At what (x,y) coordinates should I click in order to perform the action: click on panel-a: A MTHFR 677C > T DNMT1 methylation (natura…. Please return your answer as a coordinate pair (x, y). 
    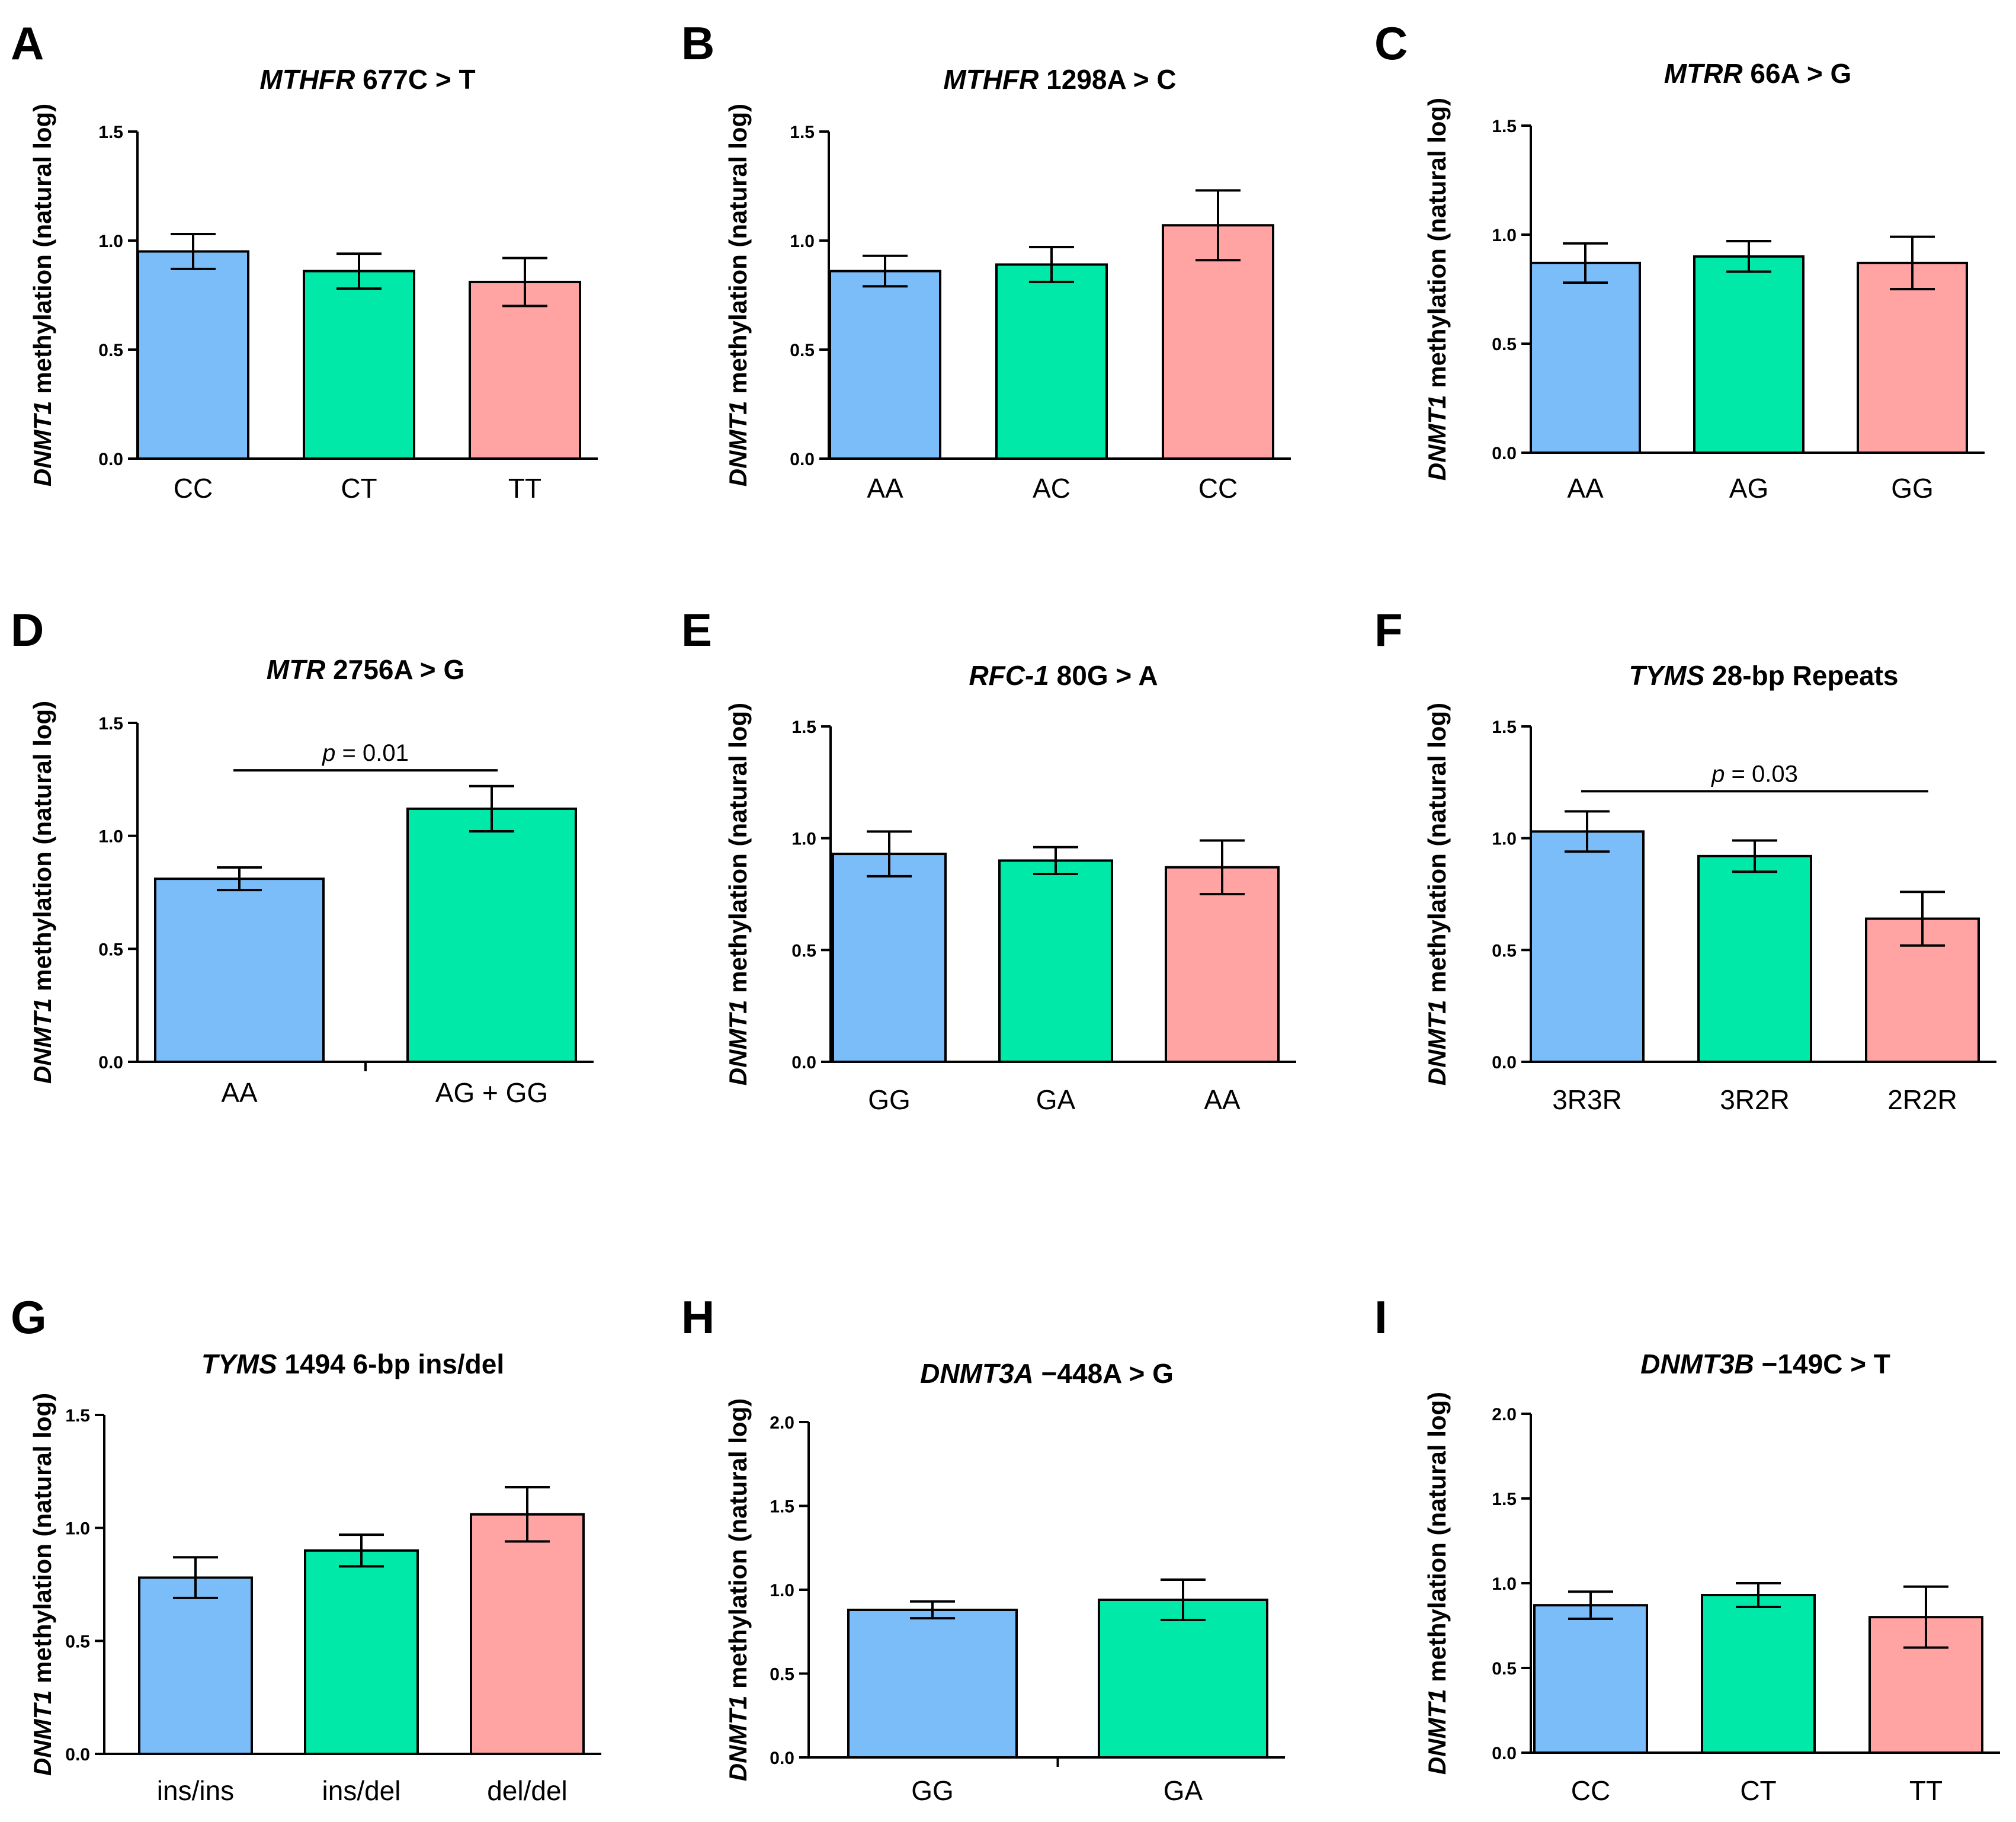
    Looking at the image, I should click on (304, 260).